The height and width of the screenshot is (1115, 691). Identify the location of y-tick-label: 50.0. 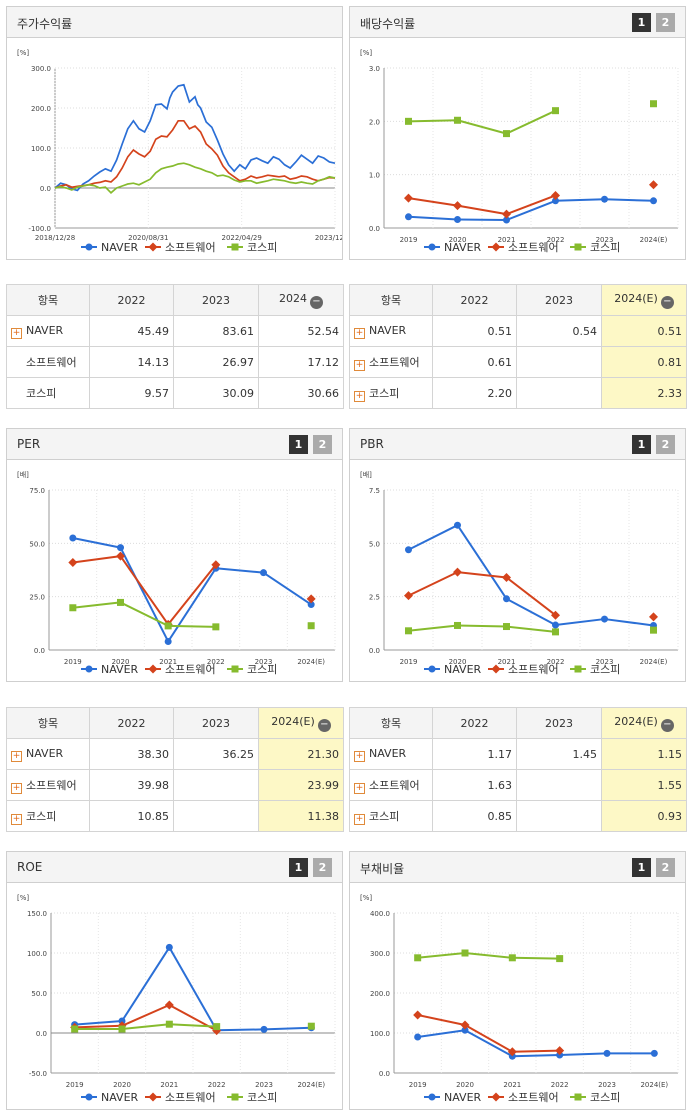
(37, 544).